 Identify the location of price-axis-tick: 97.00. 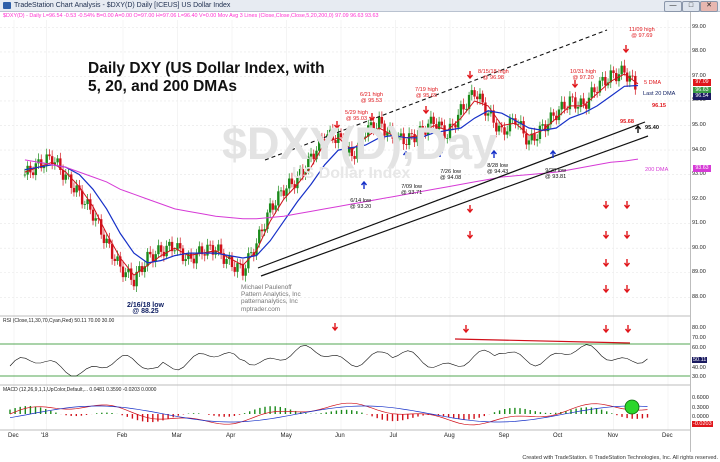
(699, 75).